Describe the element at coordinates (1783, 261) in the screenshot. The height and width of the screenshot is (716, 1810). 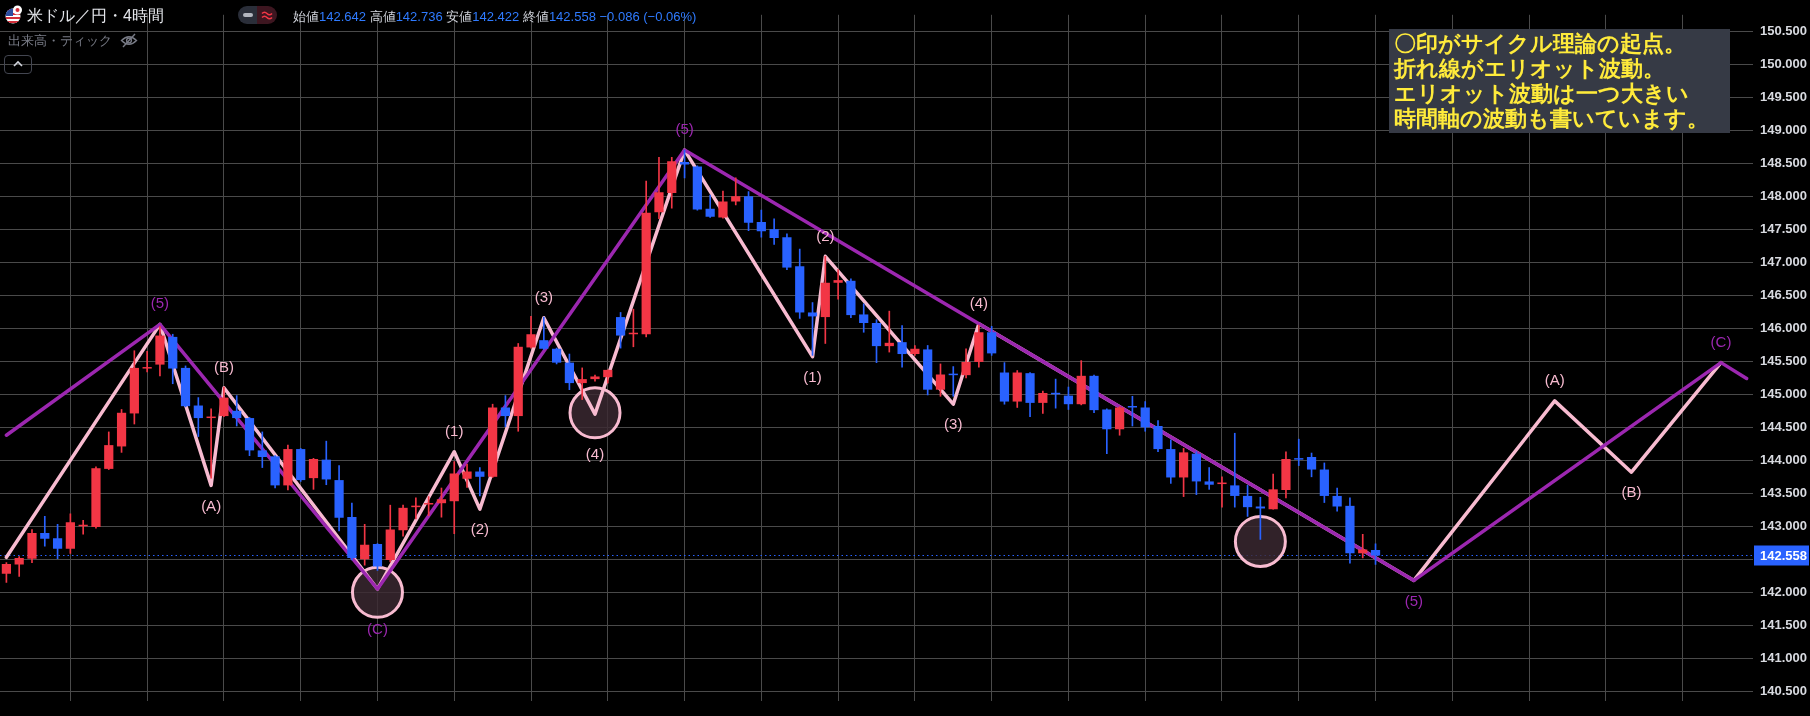
I see `y-tick-label: 147.000` at that location.